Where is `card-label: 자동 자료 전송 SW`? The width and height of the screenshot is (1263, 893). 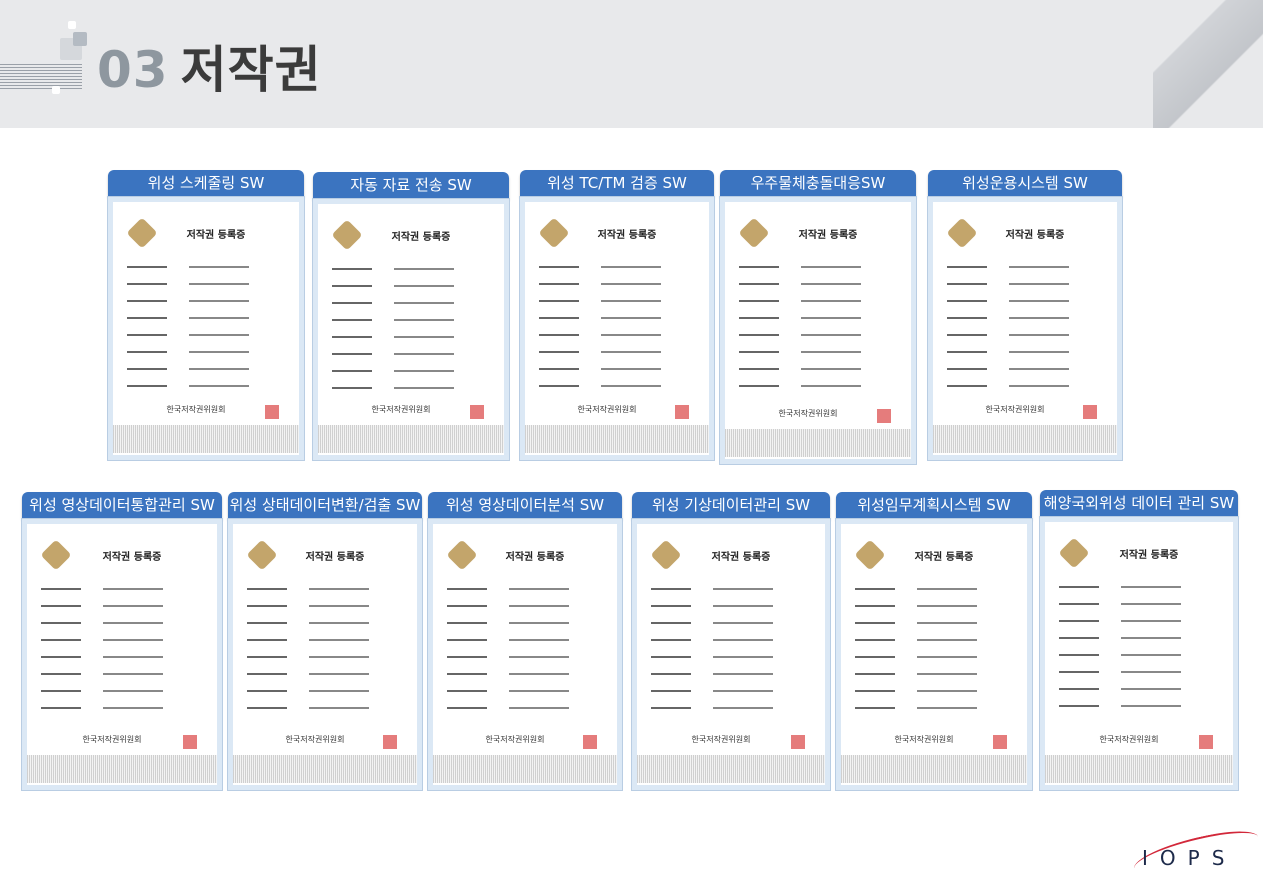
card-label: 자동 자료 전송 SW is located at coordinates (411, 185).